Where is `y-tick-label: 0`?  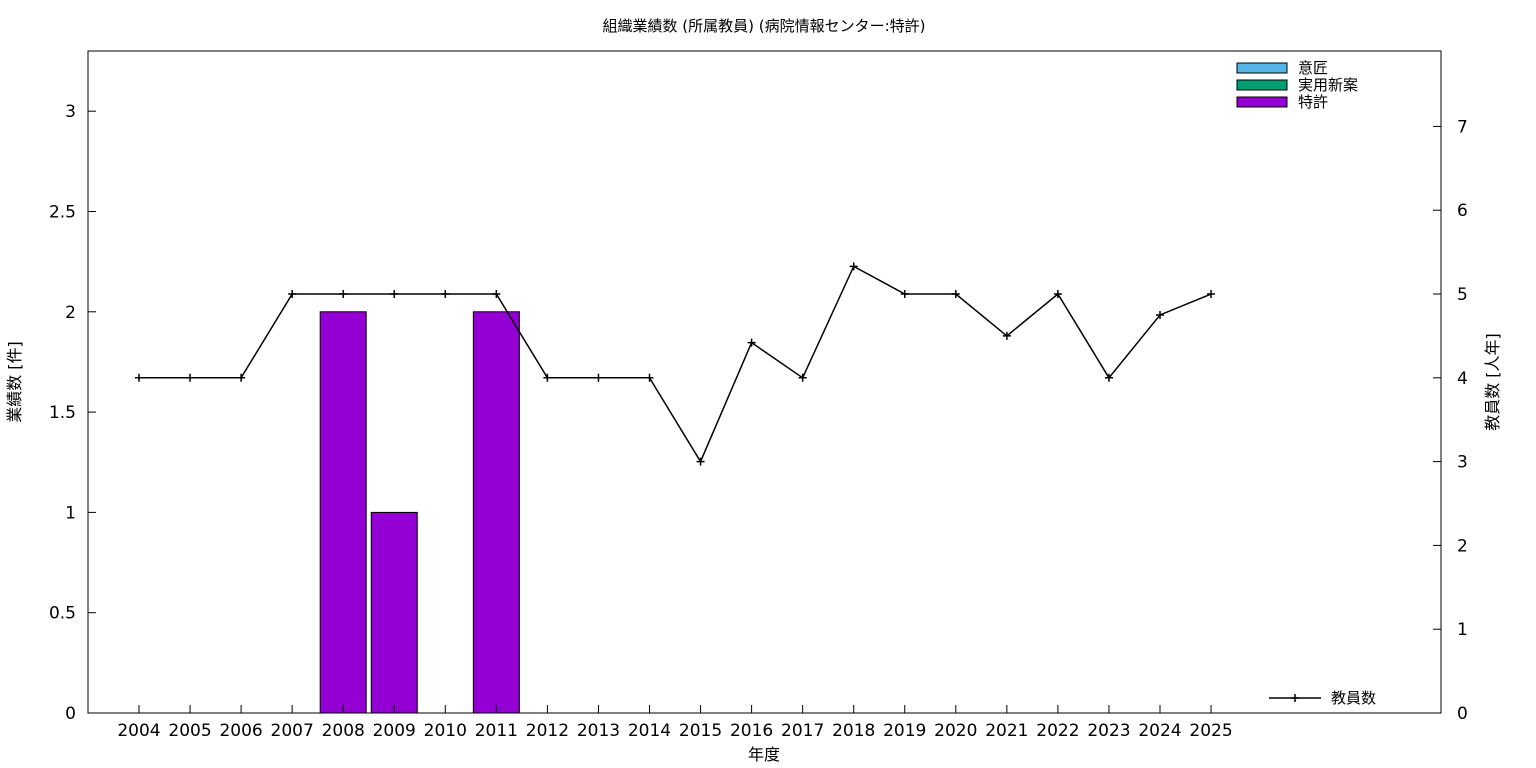
y-tick-label: 0 is located at coordinates (70, 714).